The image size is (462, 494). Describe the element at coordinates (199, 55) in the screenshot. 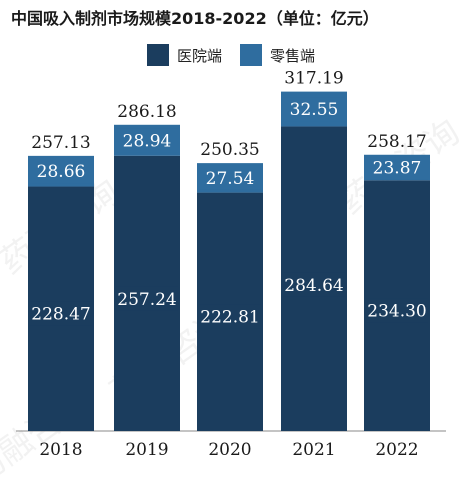

I see `legend-label-hospital: 医院端` at that location.